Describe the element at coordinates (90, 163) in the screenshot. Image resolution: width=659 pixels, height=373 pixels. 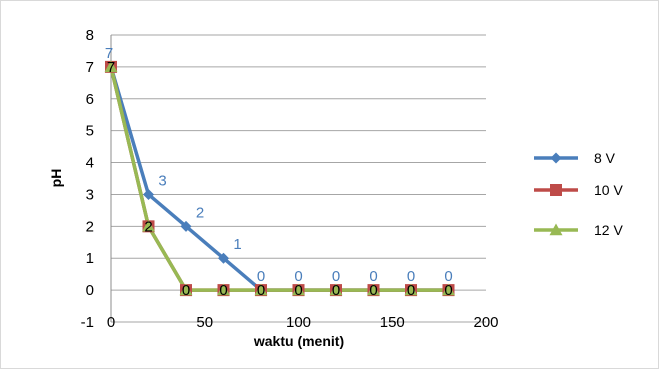
I see `y-tick-label: 4` at that location.